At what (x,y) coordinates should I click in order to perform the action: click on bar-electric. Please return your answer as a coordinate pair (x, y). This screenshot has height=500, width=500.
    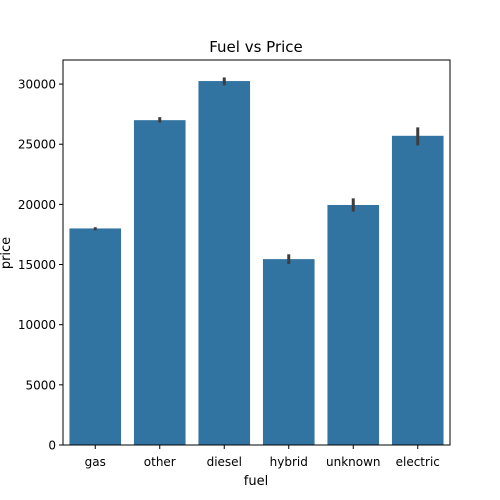
    Looking at the image, I should click on (417, 290).